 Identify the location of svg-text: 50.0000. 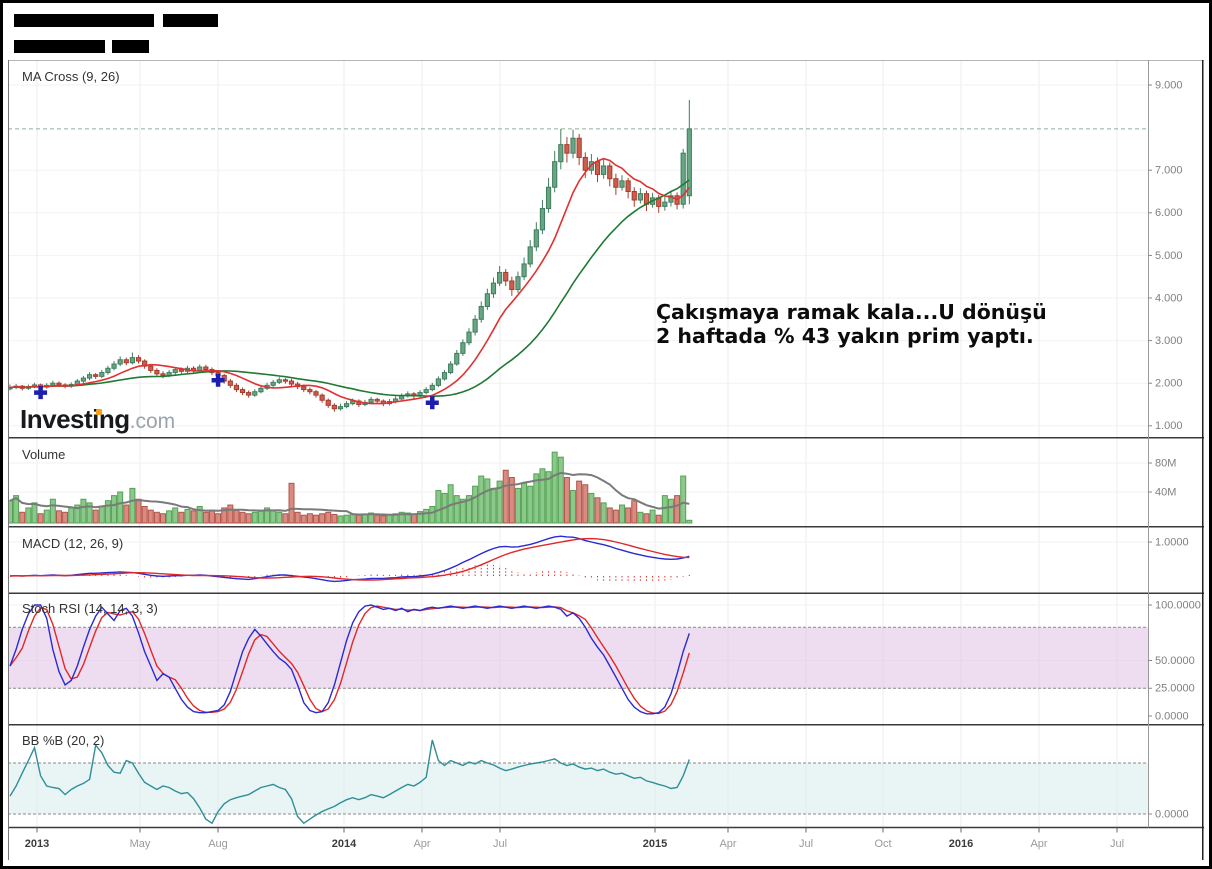
(1175, 661).